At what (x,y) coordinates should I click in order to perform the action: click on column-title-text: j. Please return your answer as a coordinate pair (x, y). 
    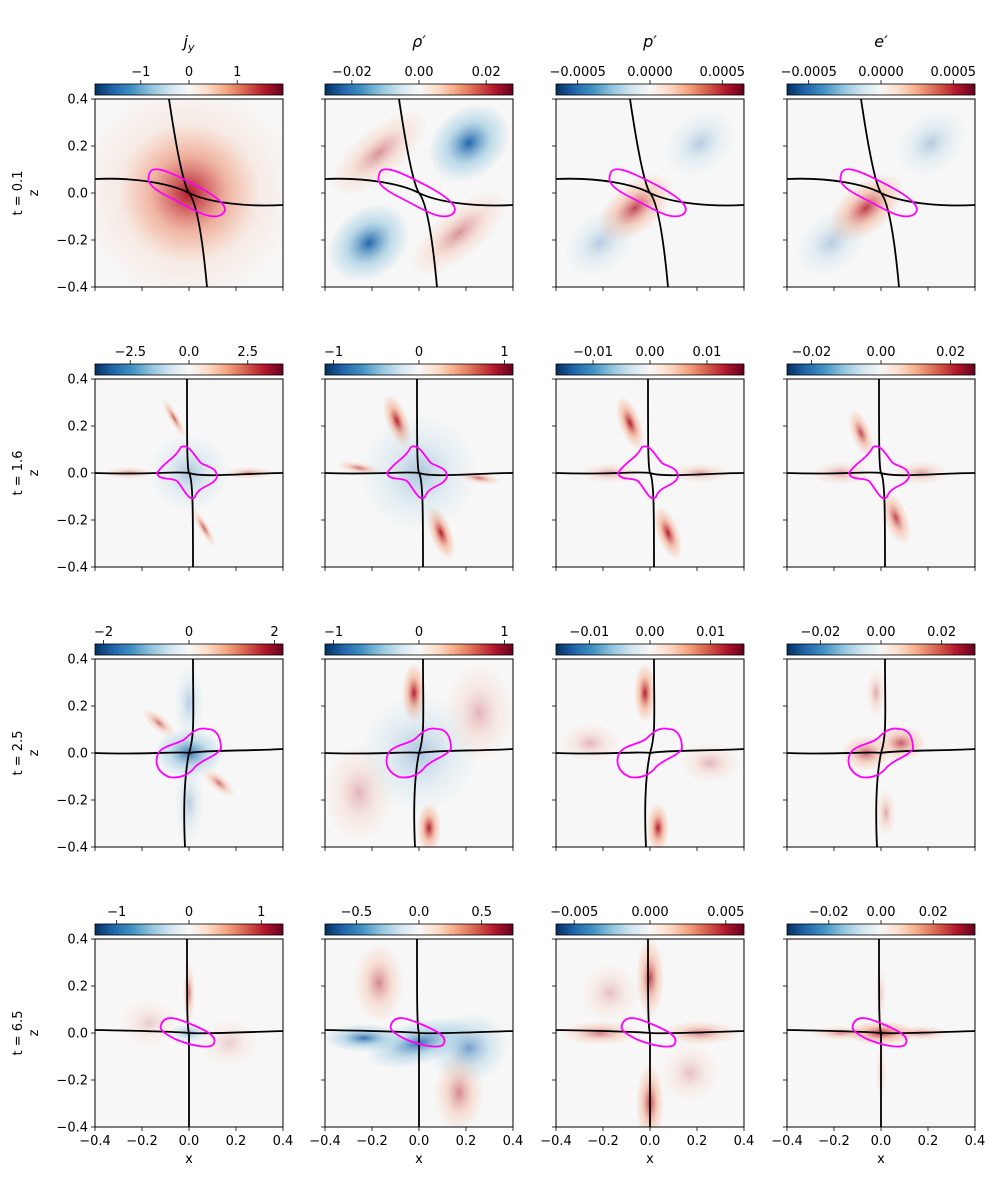
    Looking at the image, I should click on (185, 41).